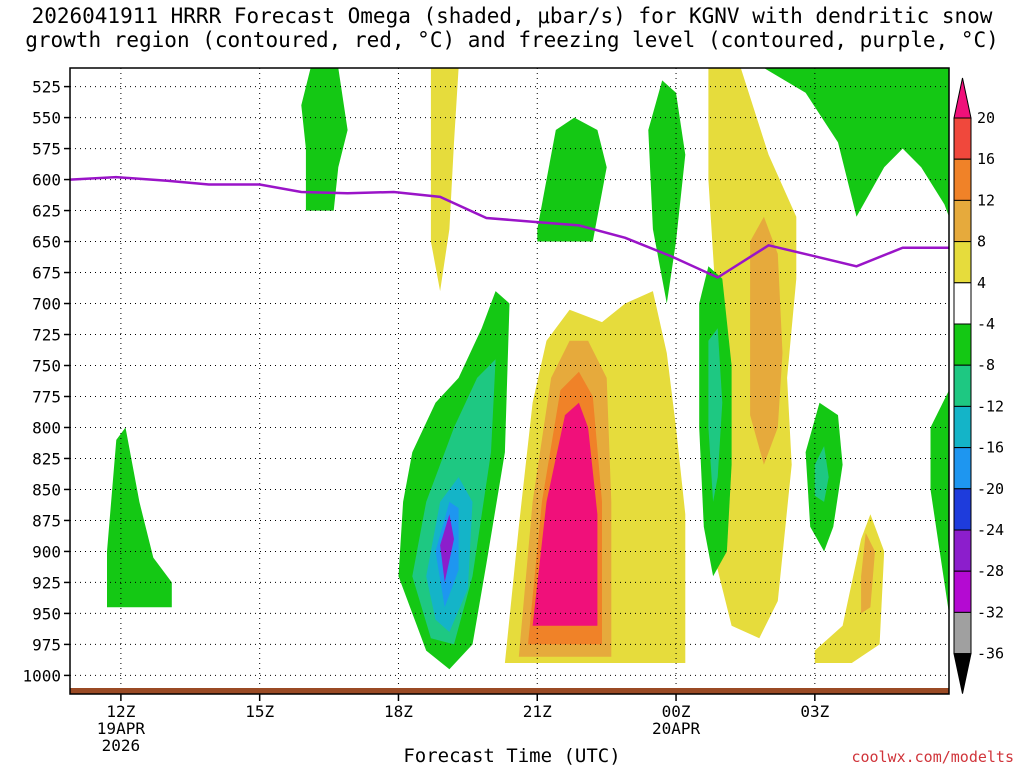 The width and height of the screenshot is (1024, 768). Describe the element at coordinates (46, 520) in the screenshot. I see `y-tick-label: 875` at that location.